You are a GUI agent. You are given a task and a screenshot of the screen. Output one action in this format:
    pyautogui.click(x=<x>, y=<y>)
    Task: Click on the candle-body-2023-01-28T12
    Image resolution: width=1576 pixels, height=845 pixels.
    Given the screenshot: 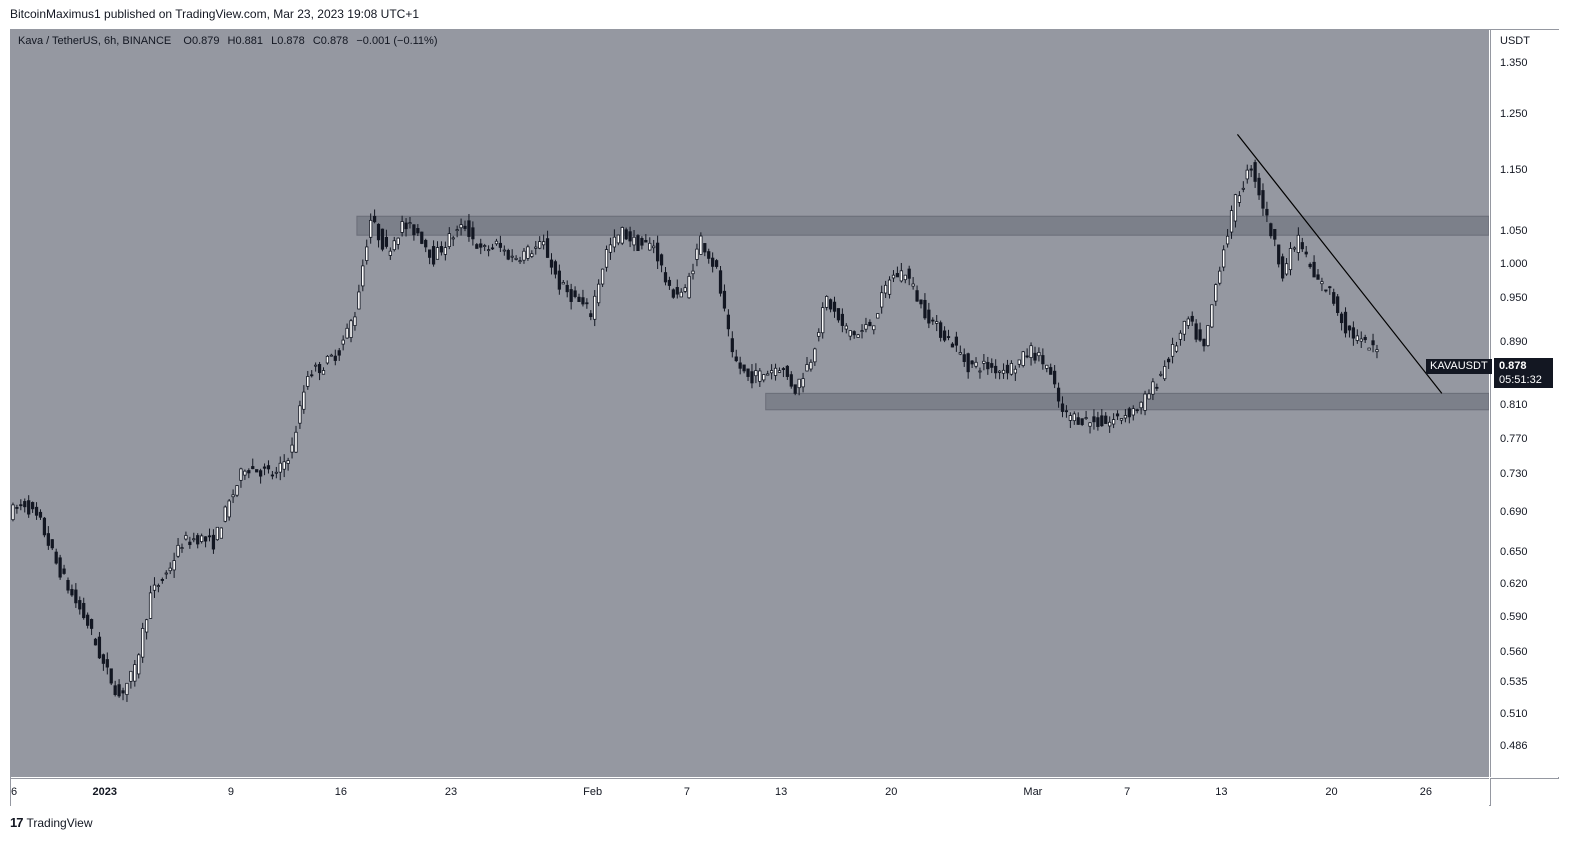 What is the action you would take?
    pyautogui.click(x=540, y=245)
    